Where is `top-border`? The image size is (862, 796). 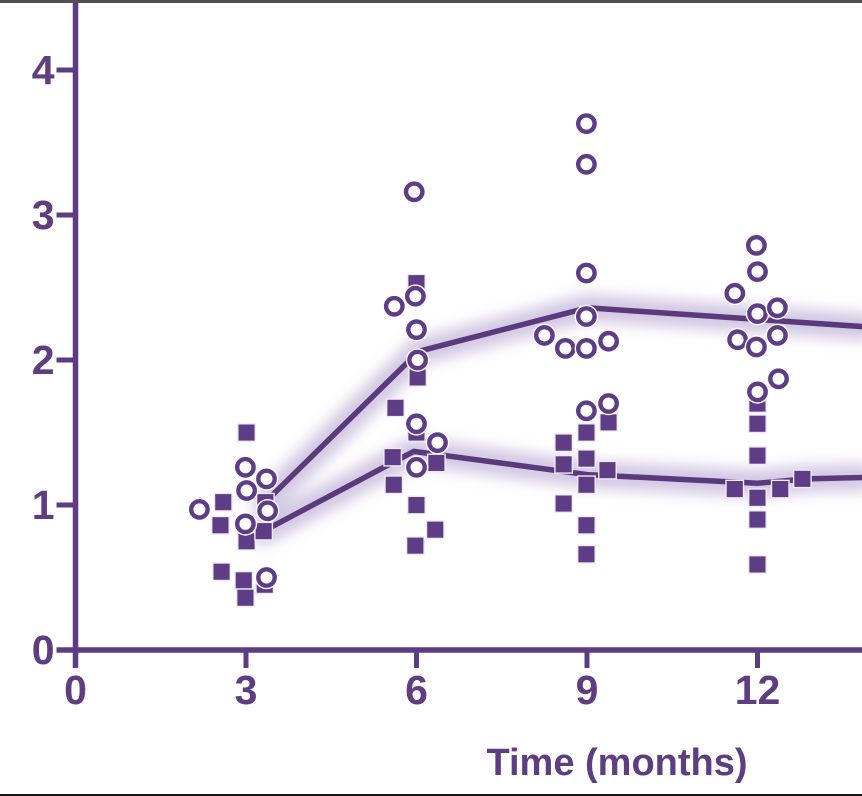 top-border is located at coordinates (431, 1).